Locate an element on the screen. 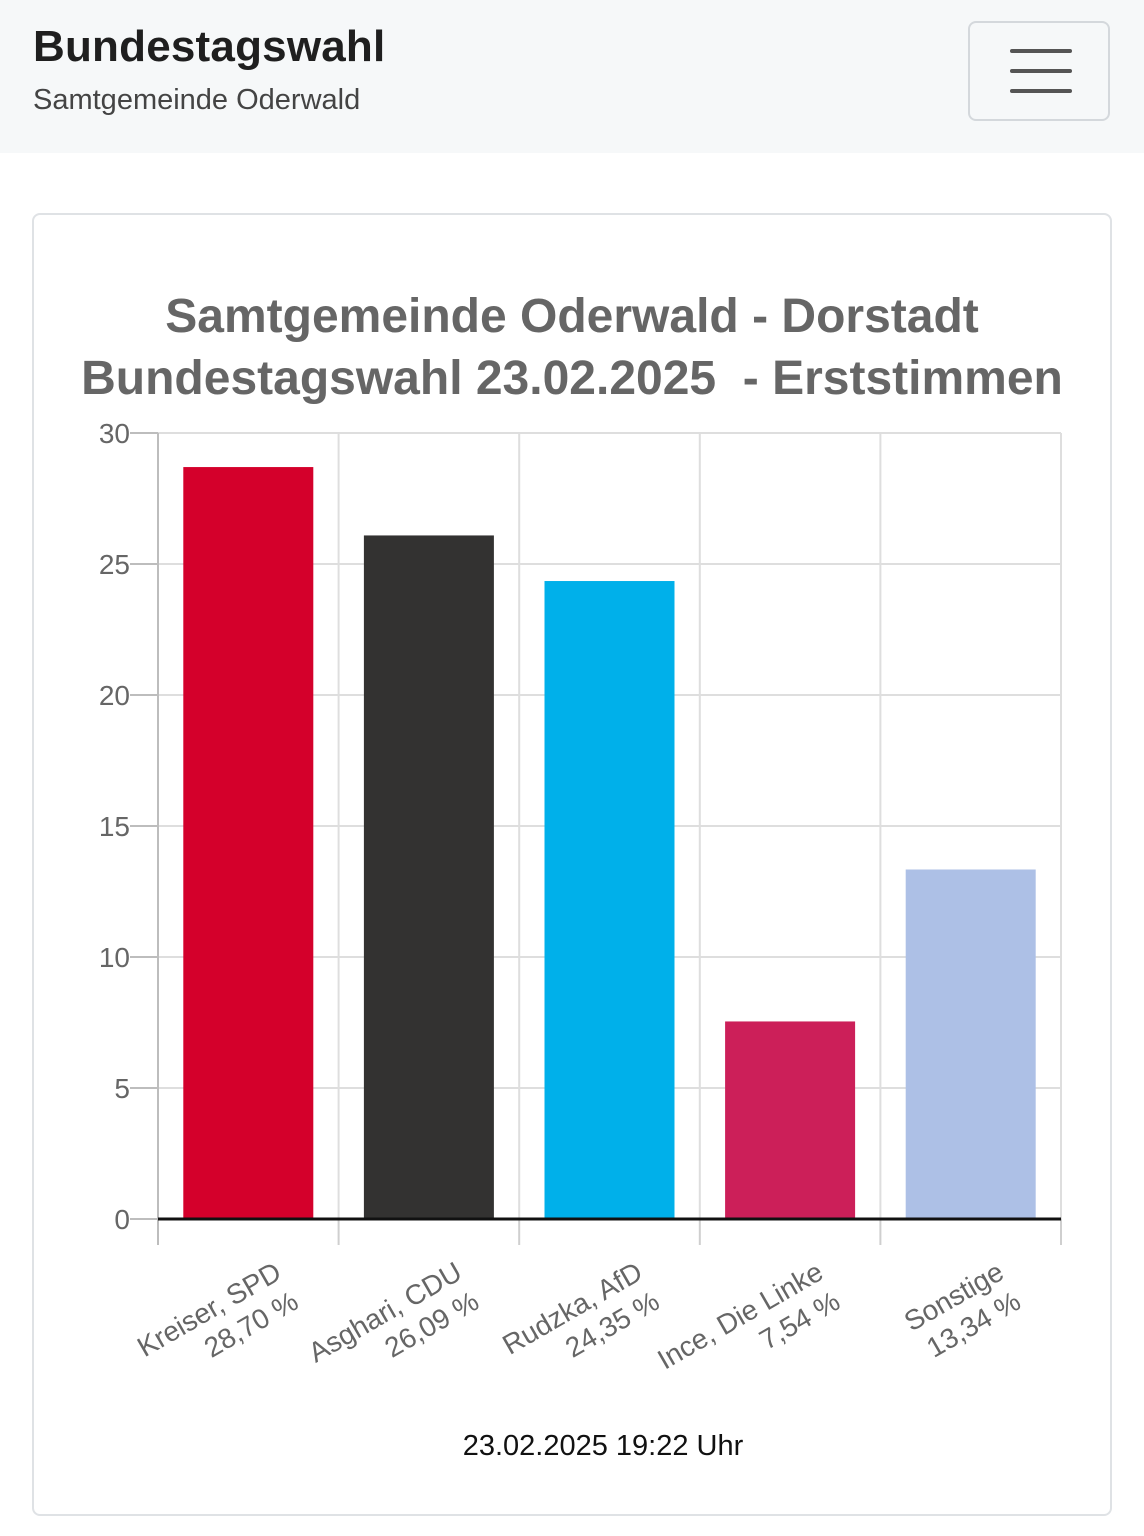 The image size is (1144, 1536). y-tick-label: 25 is located at coordinates (114, 564).